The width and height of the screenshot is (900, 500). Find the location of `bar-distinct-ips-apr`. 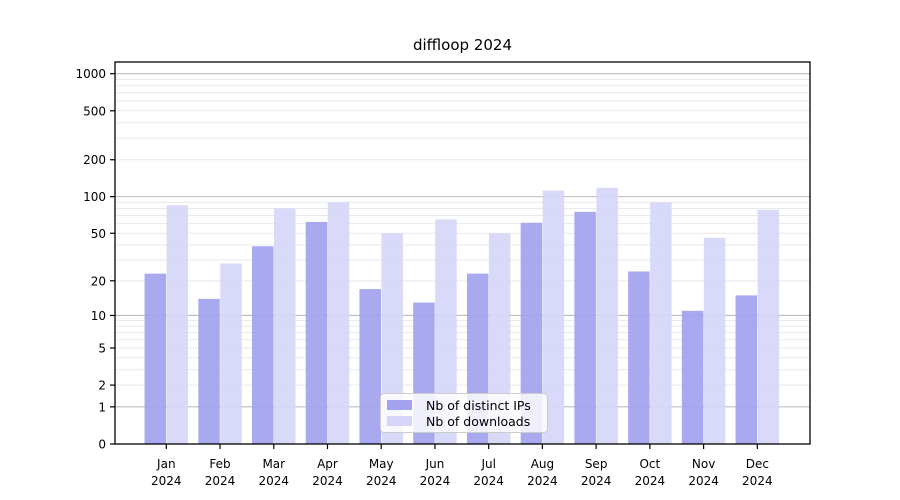

bar-distinct-ips-apr is located at coordinates (316, 332).